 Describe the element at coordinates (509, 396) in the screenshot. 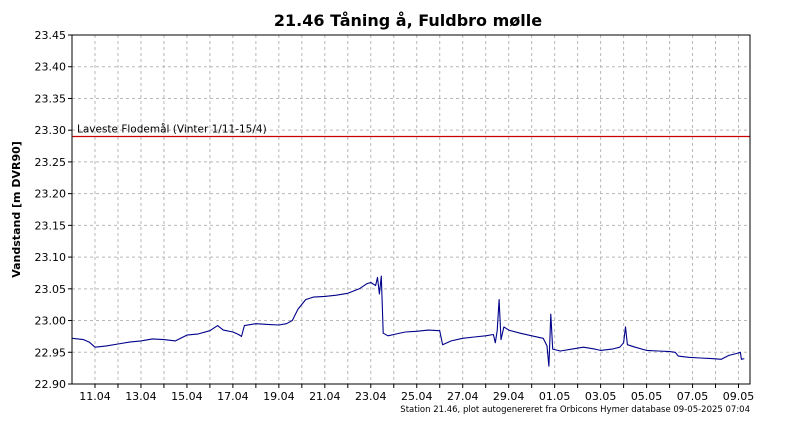

I see `x-tick-label: 29.04` at that location.